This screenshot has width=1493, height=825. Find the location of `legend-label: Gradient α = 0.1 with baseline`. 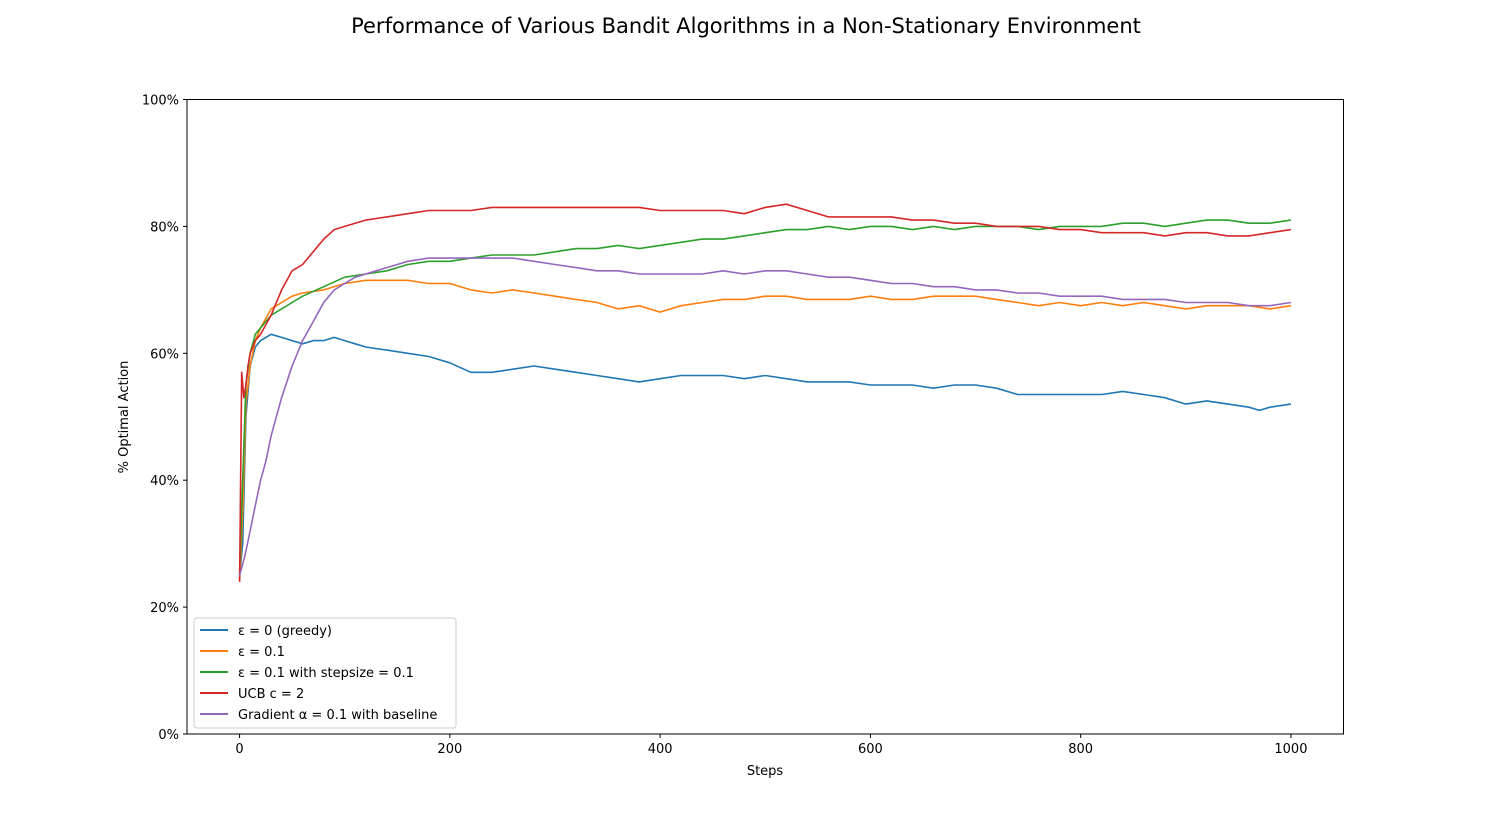

legend-label: Gradient α = 0.1 with baseline is located at coordinates (337, 715).